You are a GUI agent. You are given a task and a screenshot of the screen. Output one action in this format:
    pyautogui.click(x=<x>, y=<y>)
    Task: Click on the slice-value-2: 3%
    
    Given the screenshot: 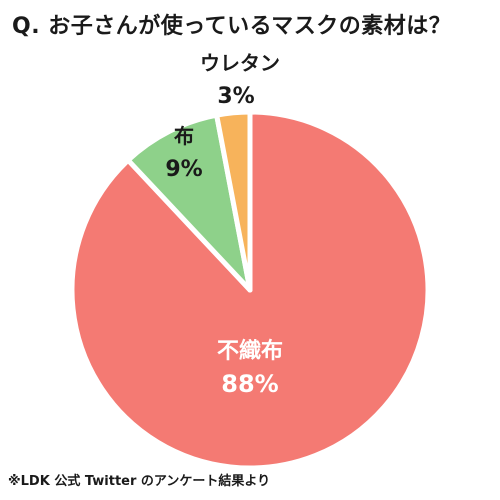 What is the action you would take?
    pyautogui.click(x=235, y=96)
    